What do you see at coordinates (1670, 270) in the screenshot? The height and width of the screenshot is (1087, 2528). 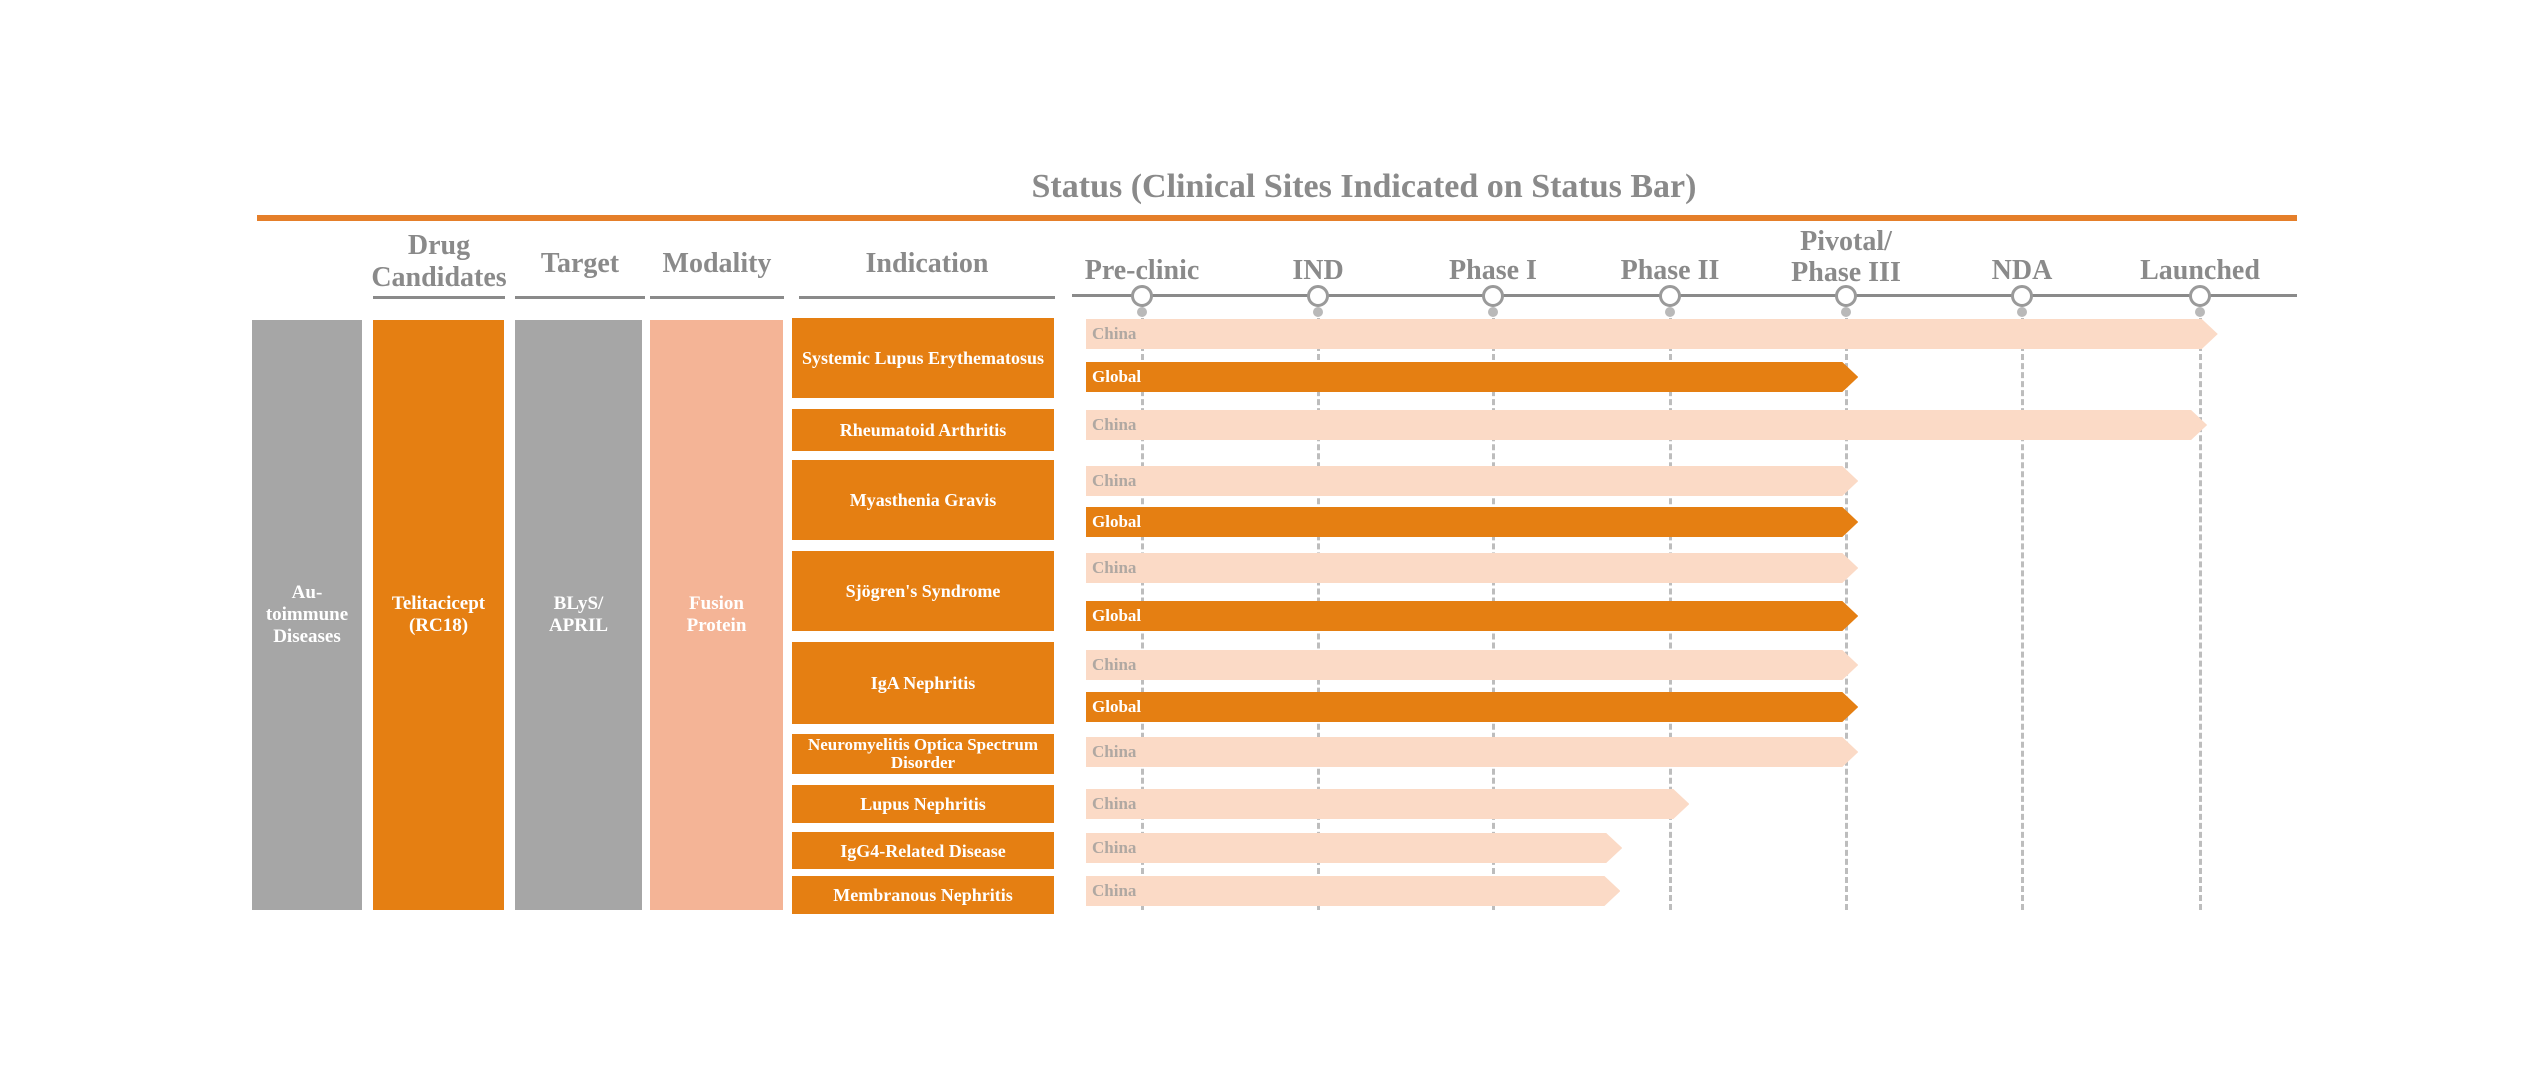 I see `stage-label: Phase II` at bounding box center [1670, 270].